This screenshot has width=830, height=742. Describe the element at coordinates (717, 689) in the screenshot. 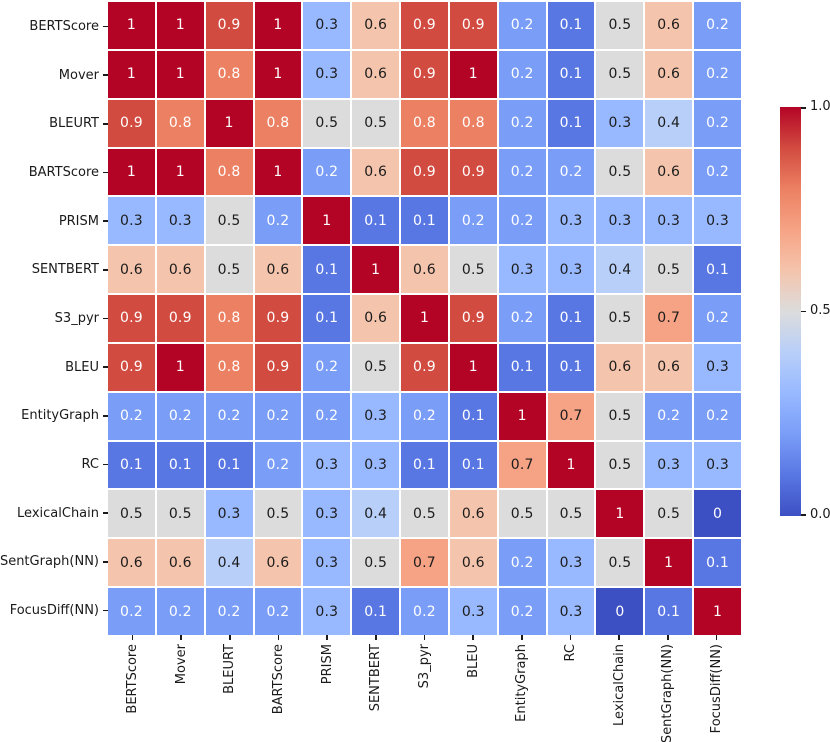

I see `x-tick-label-text: FocusDiff(NN)` at that location.